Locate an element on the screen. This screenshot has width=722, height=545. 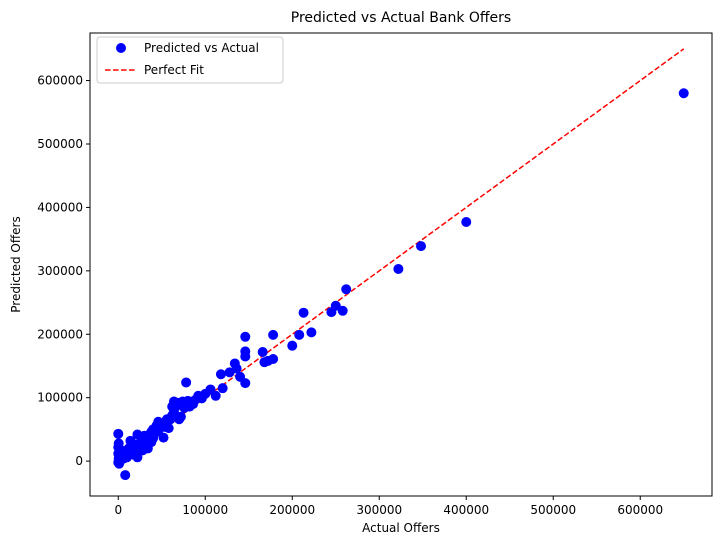
legend-marker-scatter is located at coordinates (121, 48).